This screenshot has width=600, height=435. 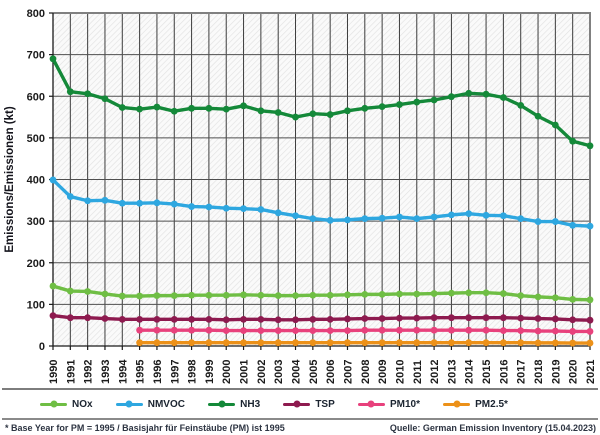 What do you see at coordinates (54, 372) in the screenshot?
I see `svg-text: 1990` at bounding box center [54, 372].